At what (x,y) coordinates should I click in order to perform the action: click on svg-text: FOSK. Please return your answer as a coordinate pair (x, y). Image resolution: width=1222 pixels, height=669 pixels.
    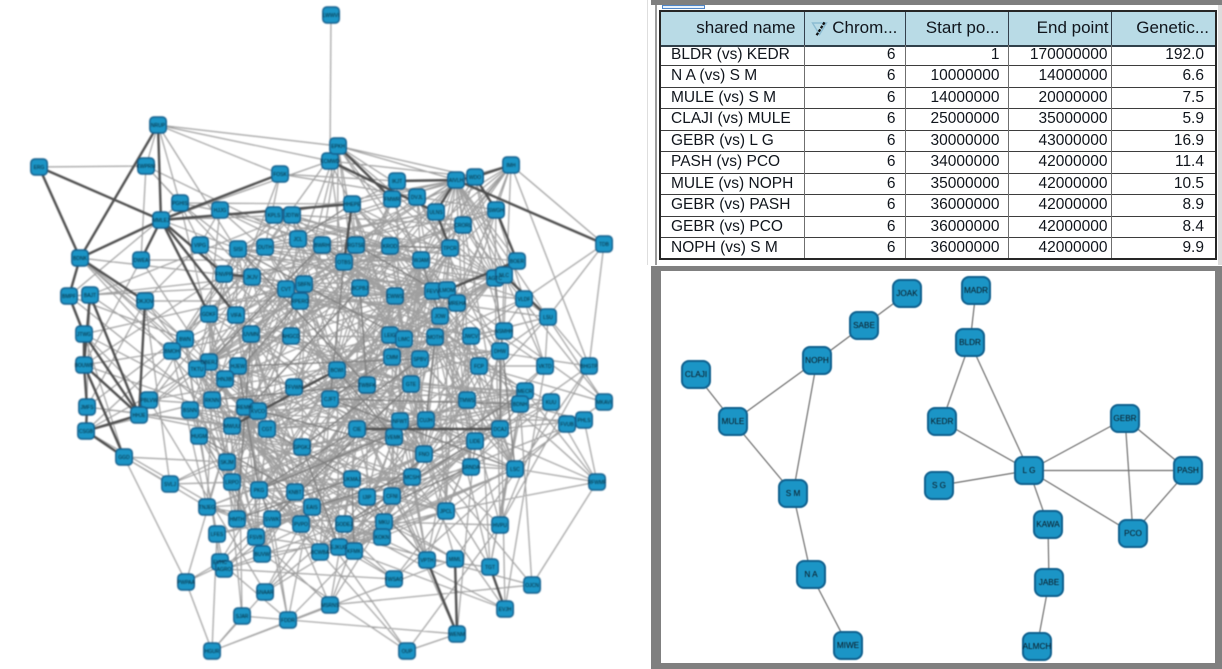
    Looking at the image, I should click on (280, 175).